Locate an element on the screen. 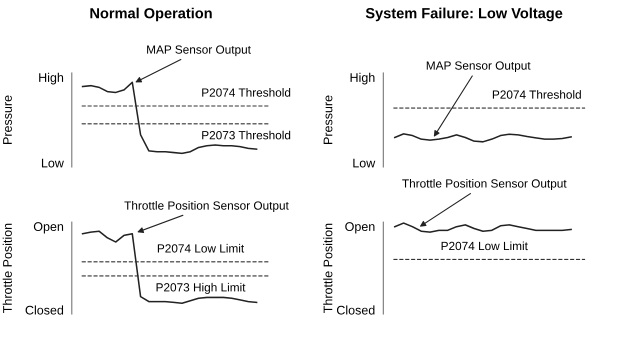  ref-line-label: P2073 High Limit is located at coordinates (201, 288).